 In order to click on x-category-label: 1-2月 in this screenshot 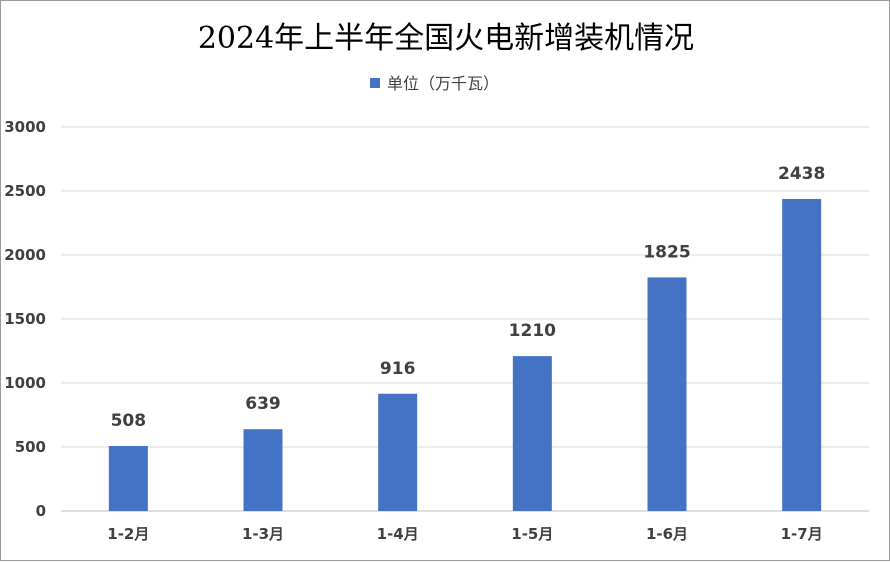, I will do `click(128, 534)`.